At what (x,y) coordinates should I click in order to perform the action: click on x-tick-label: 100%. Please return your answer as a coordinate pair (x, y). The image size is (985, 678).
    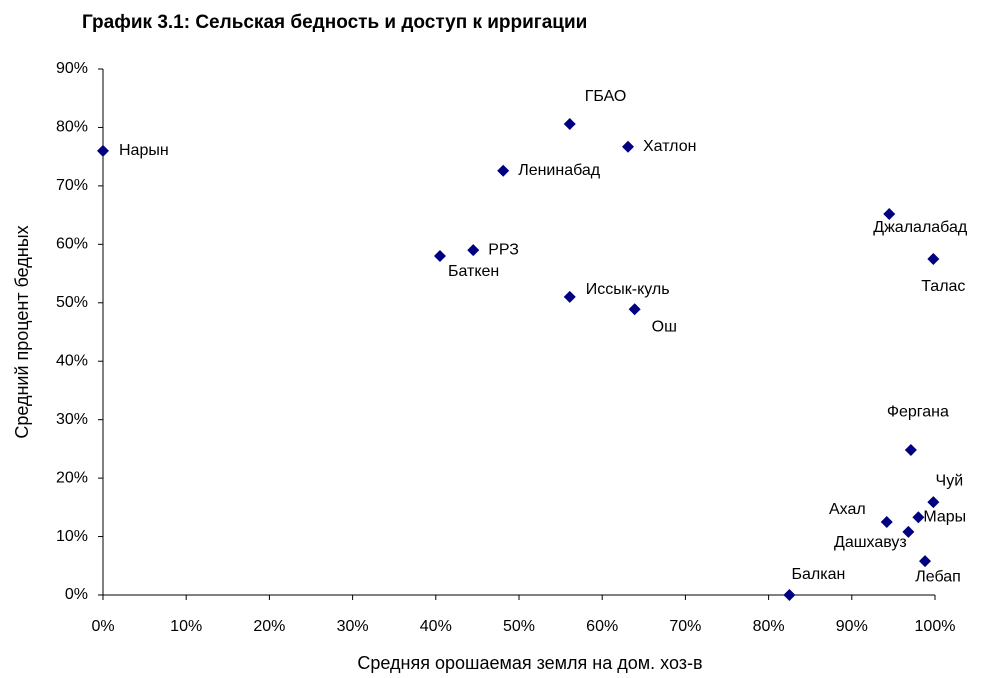
    Looking at the image, I should click on (935, 626).